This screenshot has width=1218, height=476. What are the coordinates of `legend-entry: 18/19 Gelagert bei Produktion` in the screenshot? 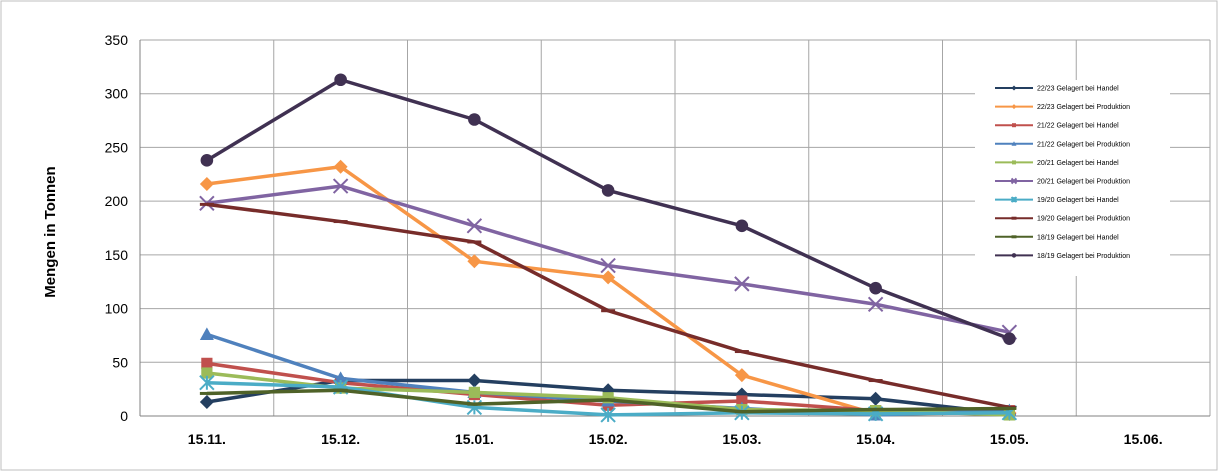 It's located at (1062, 256).